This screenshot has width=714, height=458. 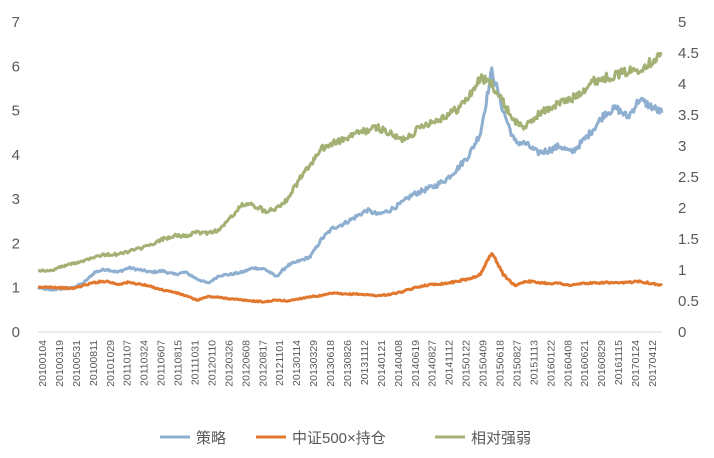 What do you see at coordinates (297, 363) in the screenshot?
I see `x-tick-label: 20130114` at bounding box center [297, 363].